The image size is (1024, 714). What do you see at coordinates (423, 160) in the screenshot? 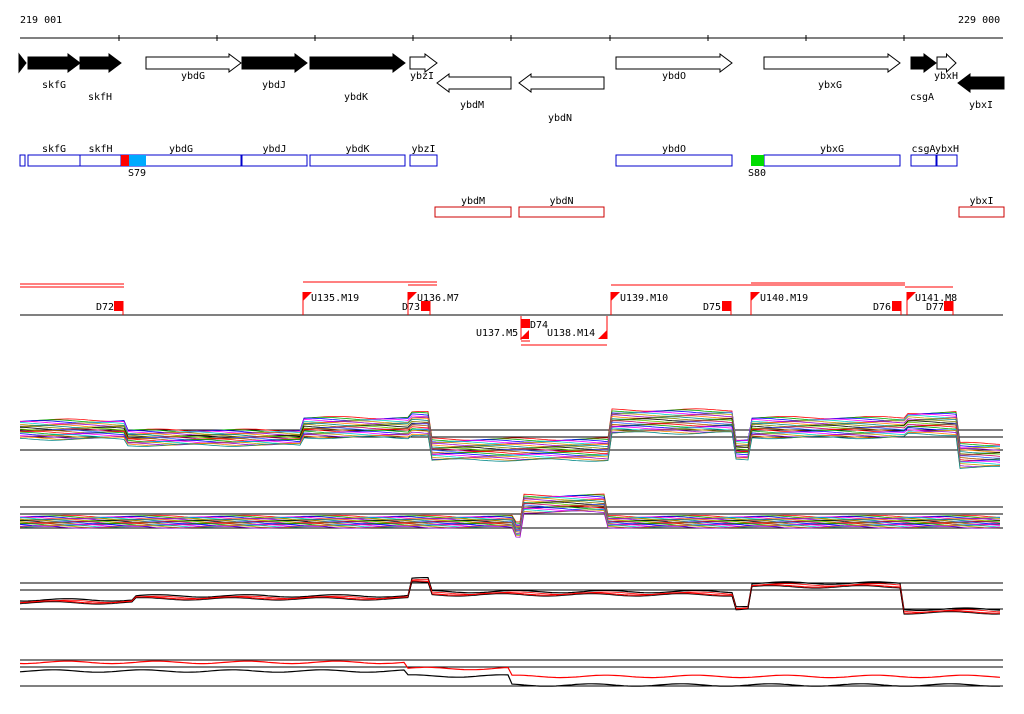
I see `plus-box-ybzI` at bounding box center [423, 160].